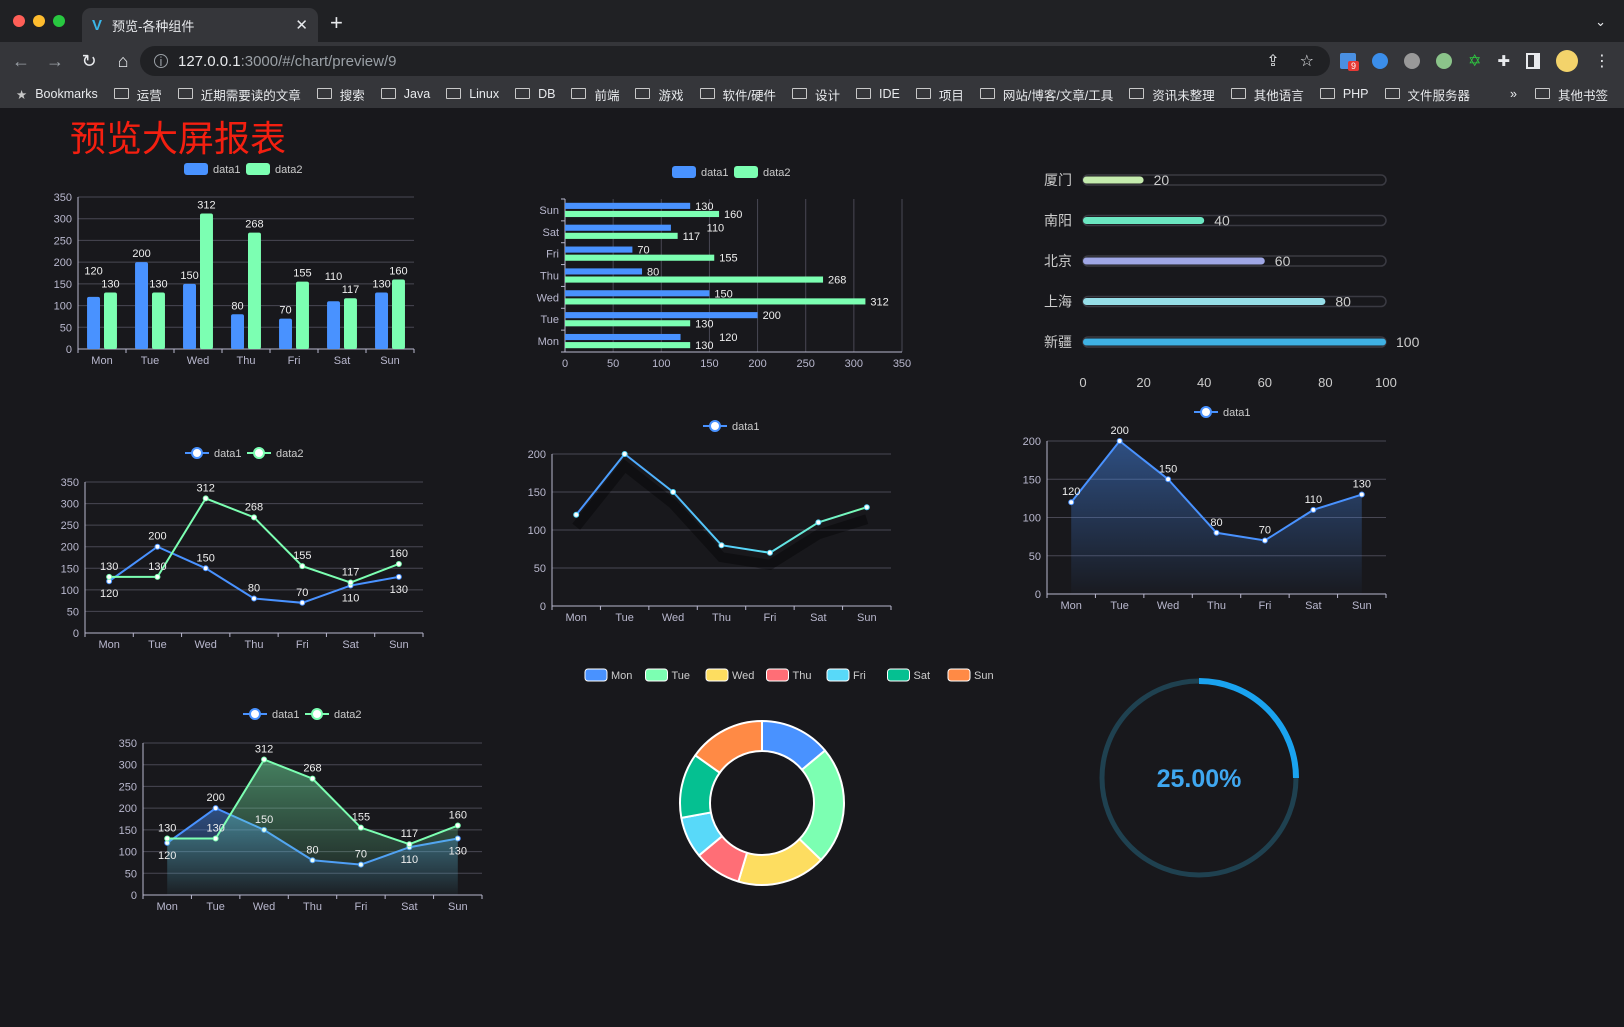 The width and height of the screenshot is (1624, 1027). I want to click on bookmark-folder: 游戏, so click(659, 94).